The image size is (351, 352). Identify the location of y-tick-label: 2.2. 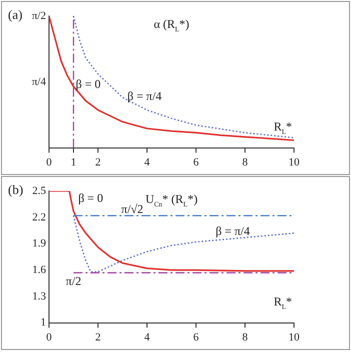
(39, 217).